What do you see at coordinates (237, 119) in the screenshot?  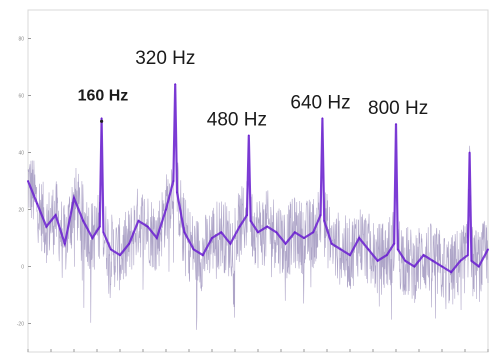 I see `peak-label: 480 Hz` at bounding box center [237, 119].